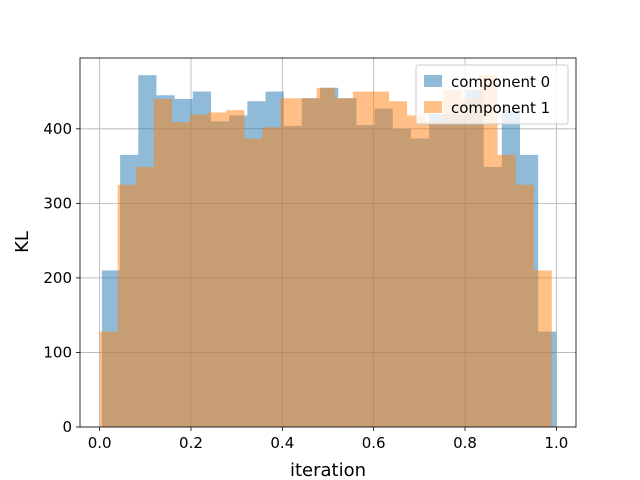 The height and width of the screenshot is (480, 640). Describe the element at coordinates (57, 129) in the screenshot. I see `y-tick-label: 400` at that location.